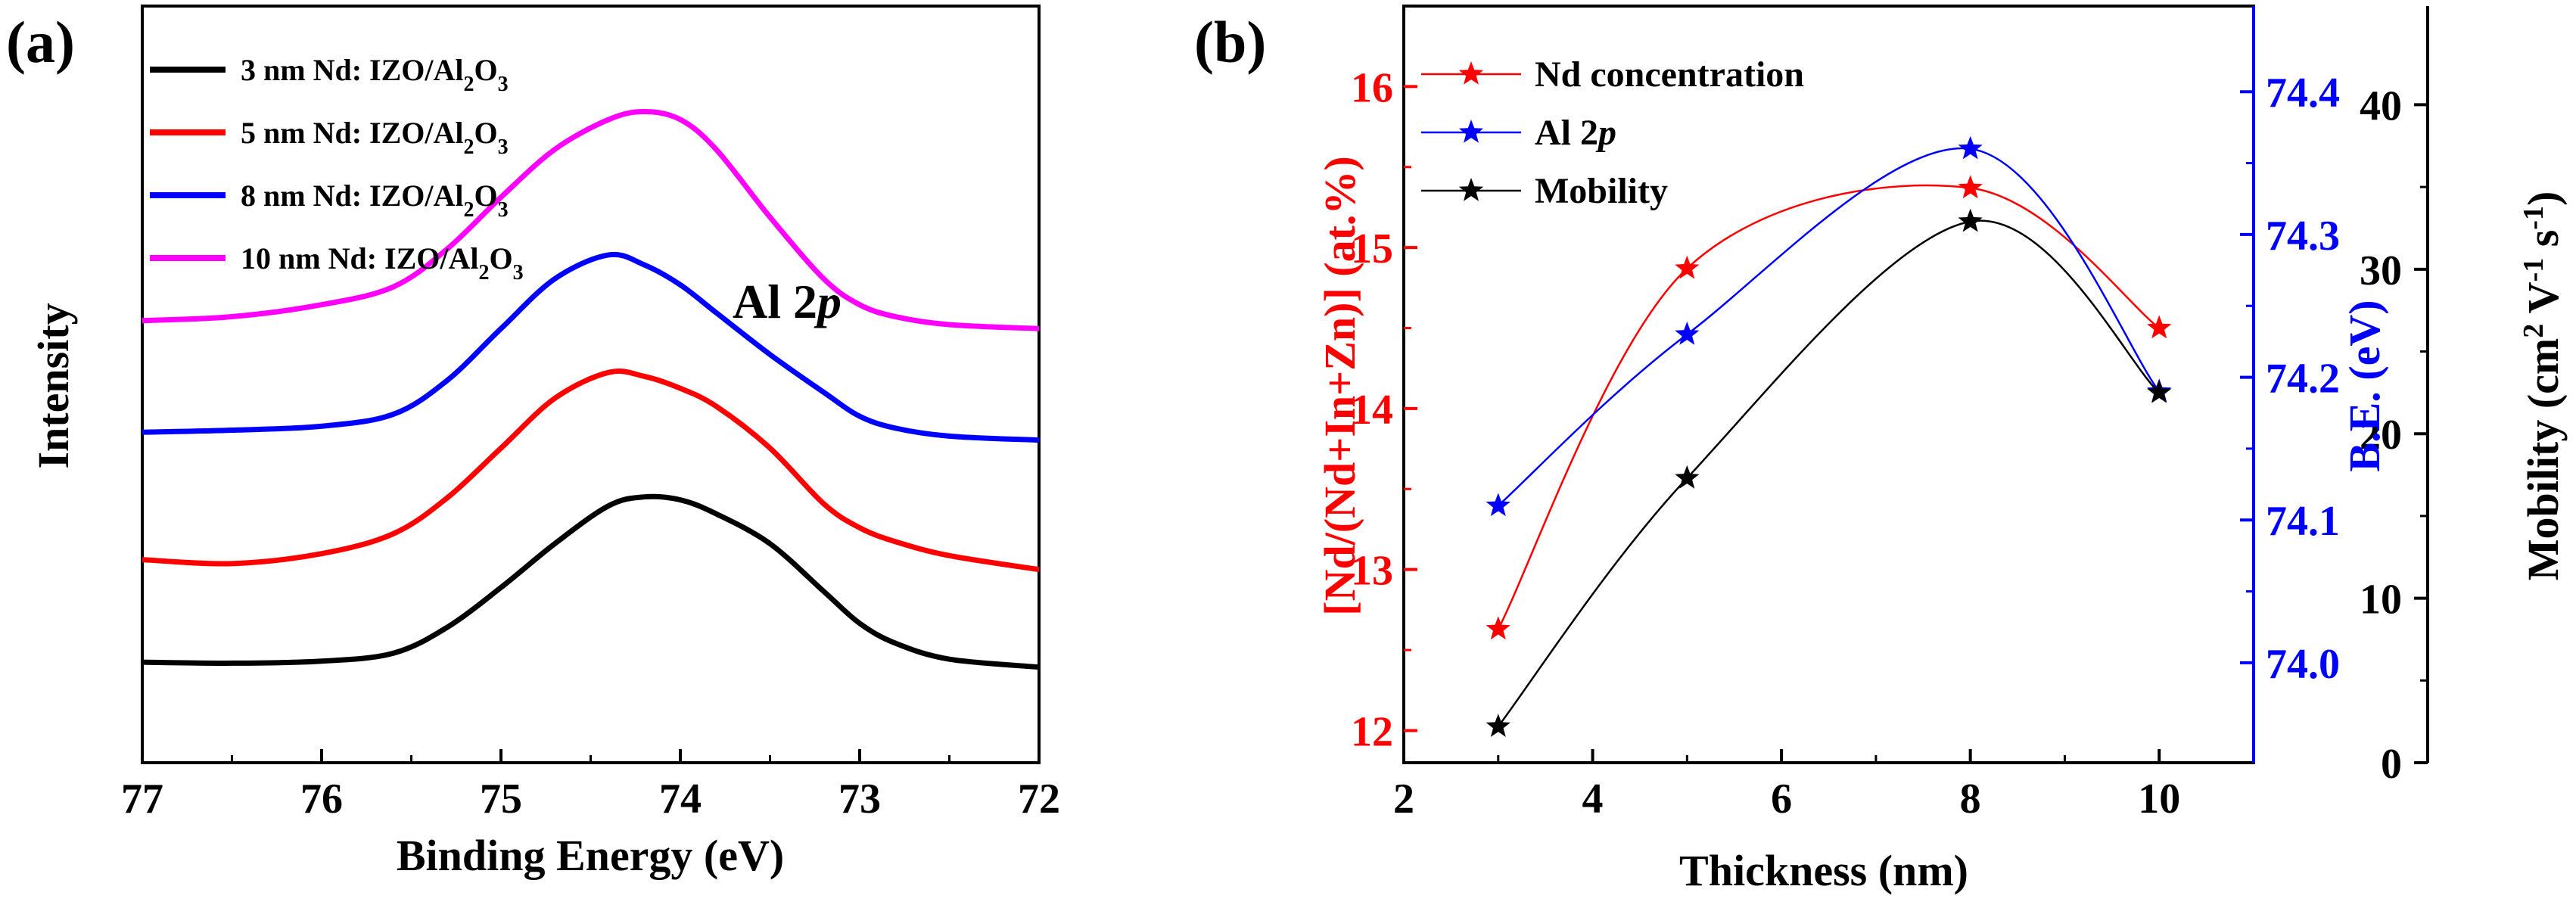  What do you see at coordinates (1339, 386) in the screenshot?
I see `panel-b-left-axis-title: [Nd/(Nd+In+Zn)] (at.%)` at bounding box center [1339, 386].